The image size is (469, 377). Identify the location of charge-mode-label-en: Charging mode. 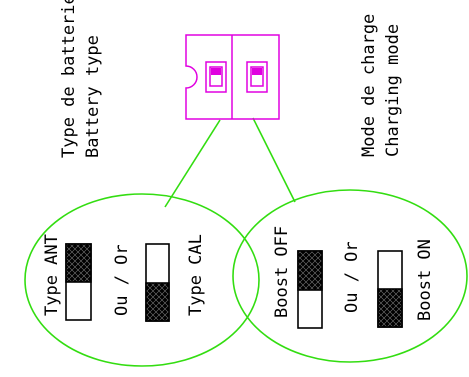
(393, 90).